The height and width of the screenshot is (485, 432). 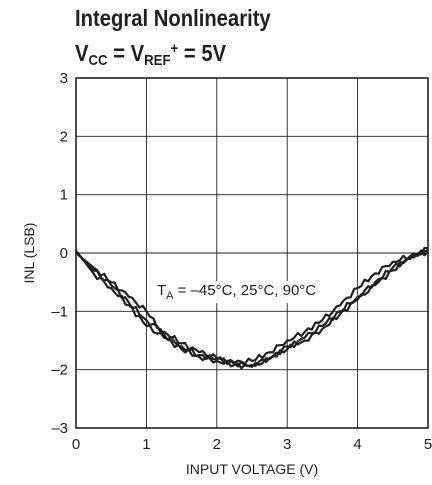 I want to click on x-tick-label: 3, so click(x=287, y=444).